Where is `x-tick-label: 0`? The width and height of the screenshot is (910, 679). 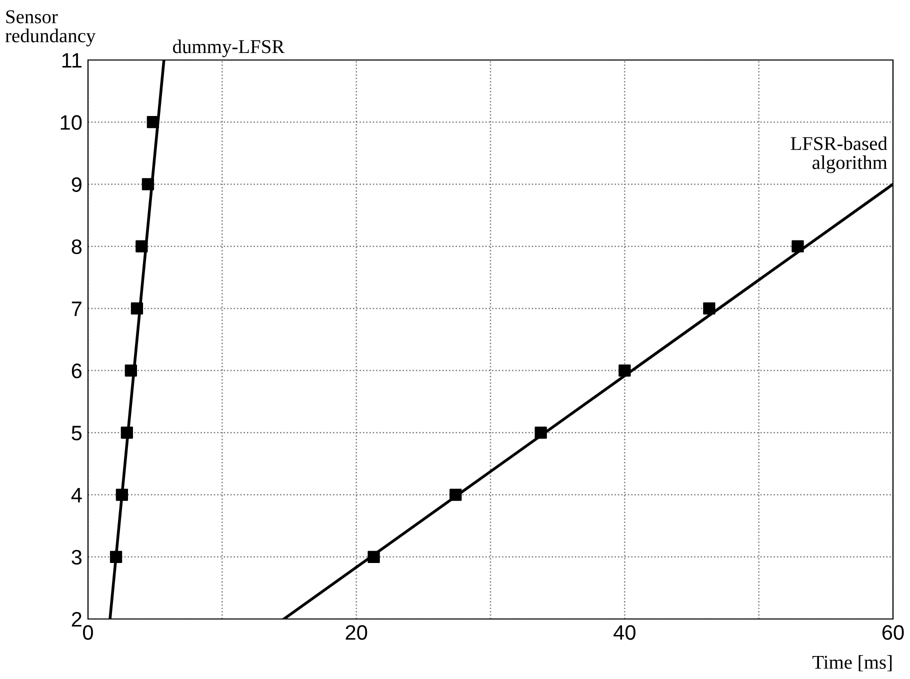 x-tick-label: 0 is located at coordinates (88, 632).